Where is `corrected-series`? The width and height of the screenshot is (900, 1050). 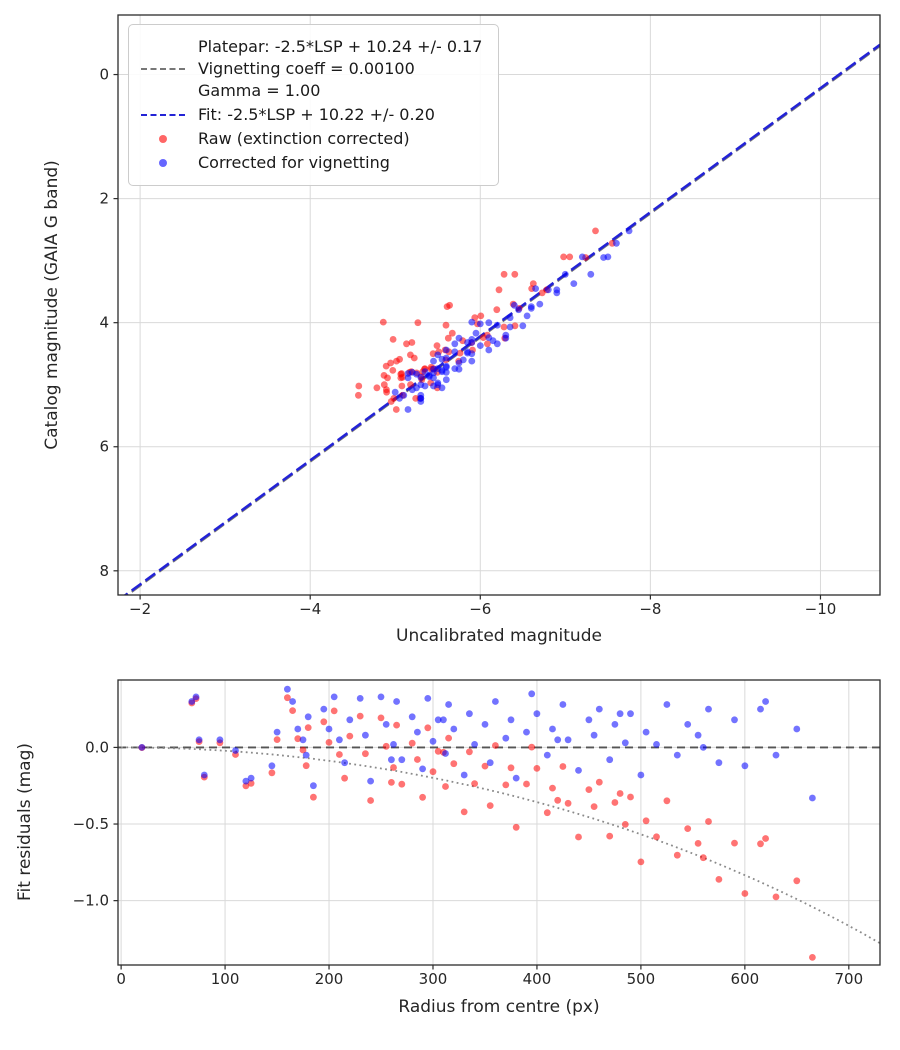 corrected-series is located at coordinates (477, 743).